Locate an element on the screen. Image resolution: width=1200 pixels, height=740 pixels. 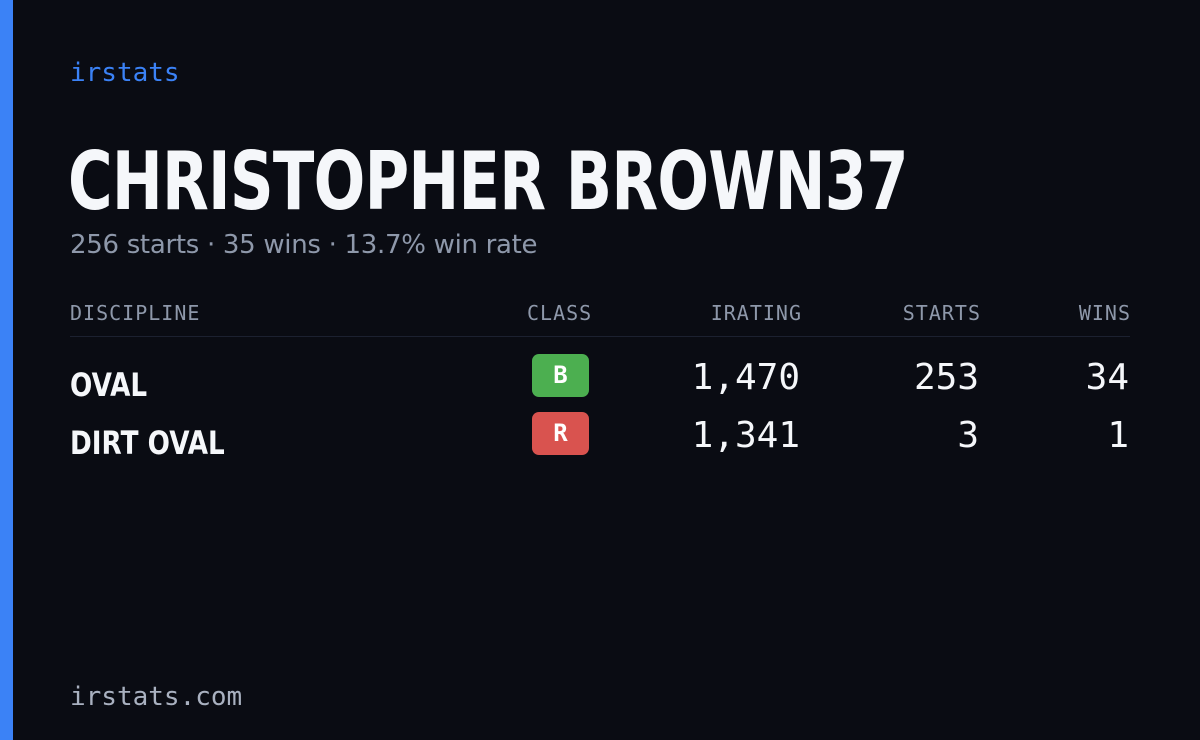
class-badge: B is located at coordinates (560, 375).